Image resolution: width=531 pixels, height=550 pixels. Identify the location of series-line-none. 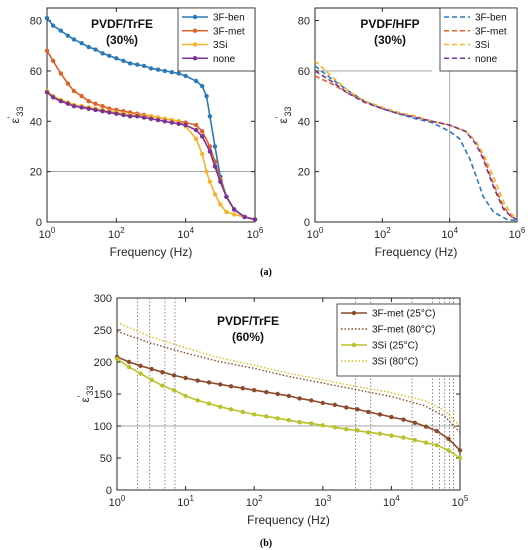
(416, 145).